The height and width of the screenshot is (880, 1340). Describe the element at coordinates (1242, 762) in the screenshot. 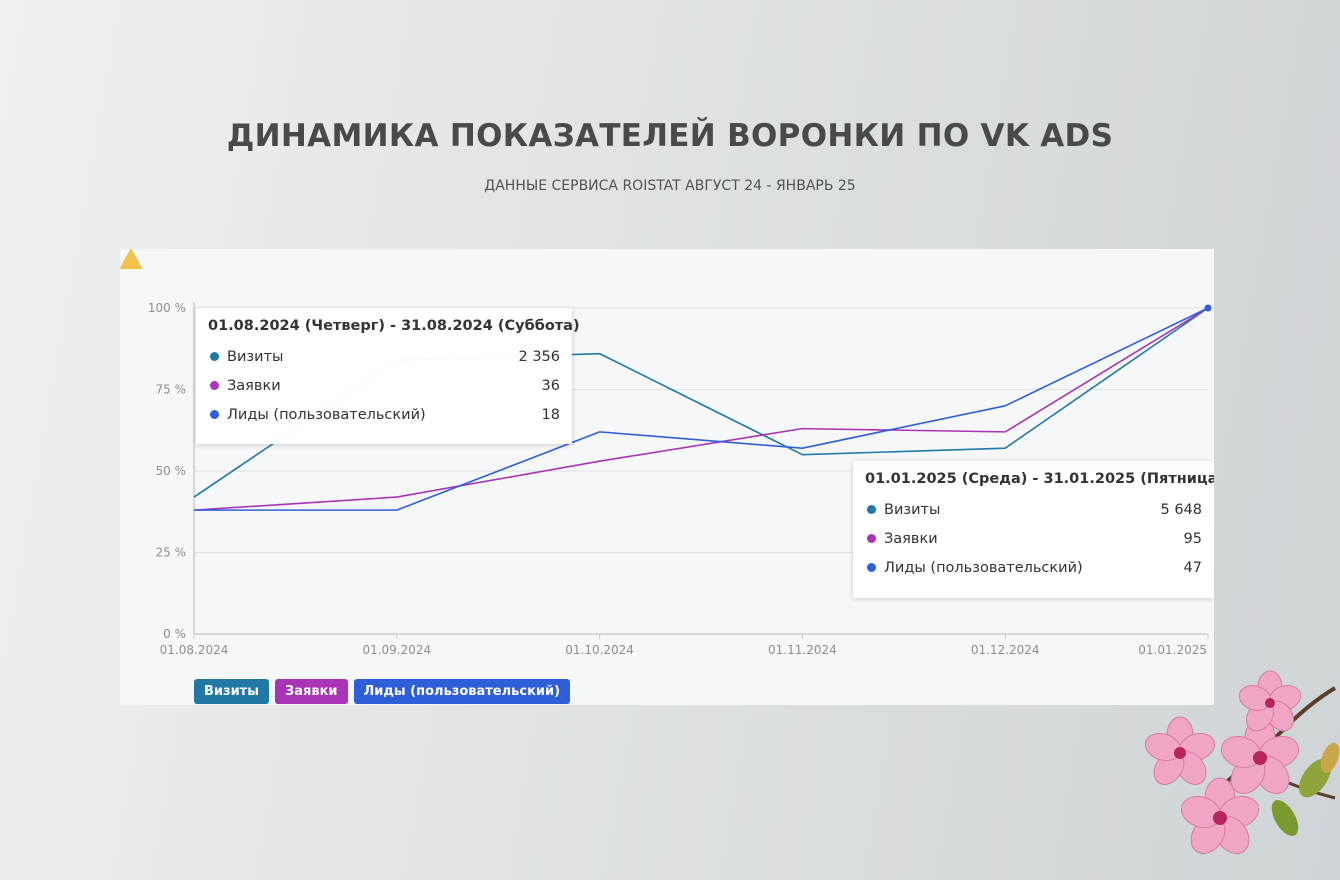

I see `cherry-blossom-icon` at that location.